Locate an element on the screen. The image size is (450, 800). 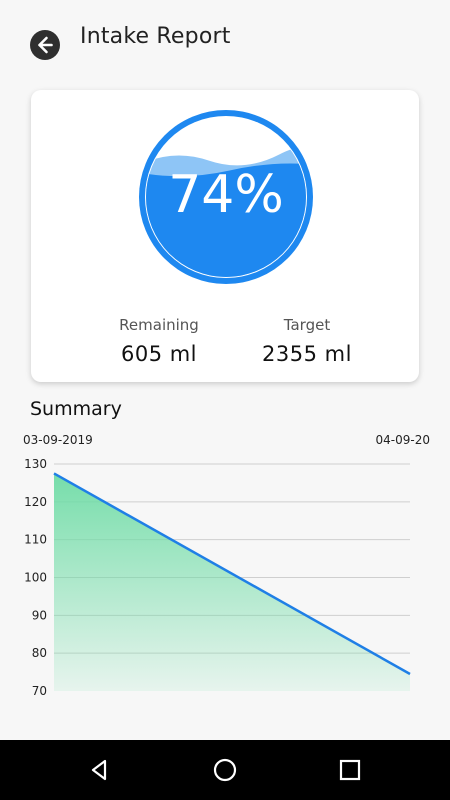
app-header: Intake Report is located at coordinates (225, 43).